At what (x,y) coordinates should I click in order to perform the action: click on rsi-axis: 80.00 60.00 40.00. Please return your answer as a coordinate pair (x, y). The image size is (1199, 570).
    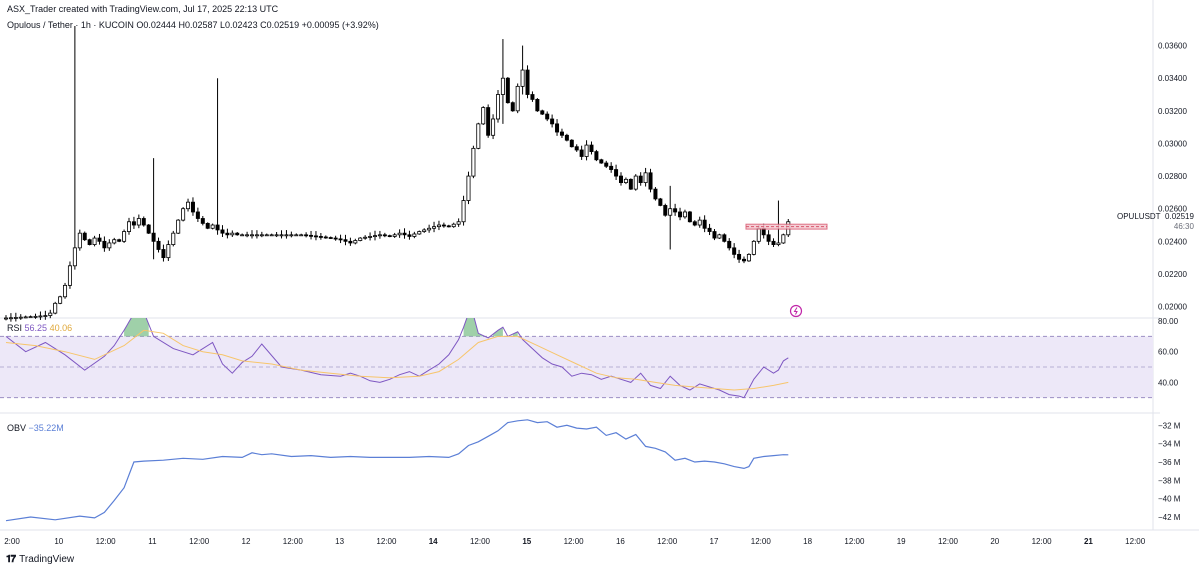
    Looking at the image, I should click on (1168, 352).